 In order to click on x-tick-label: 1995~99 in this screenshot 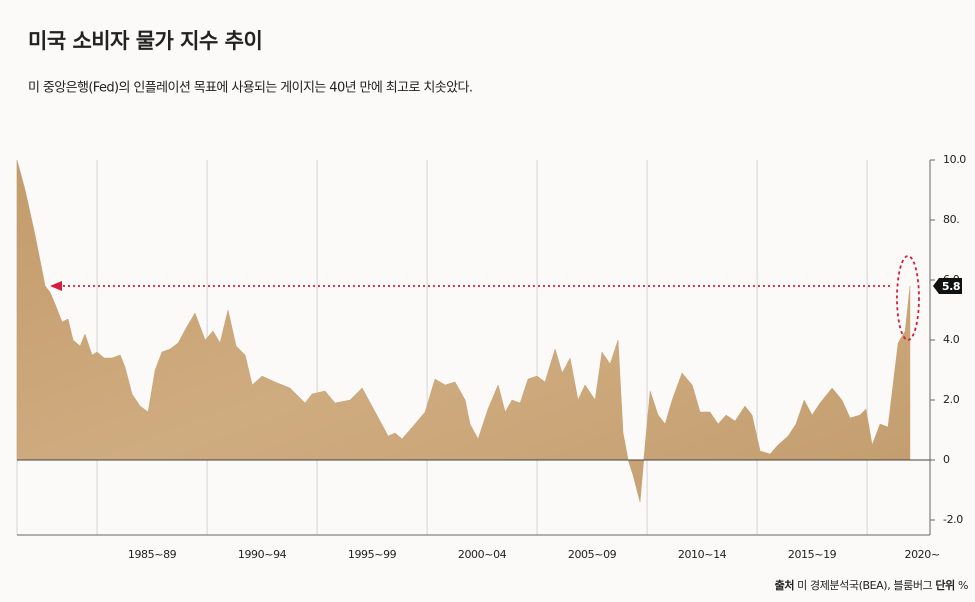, I will do `click(372, 554)`.